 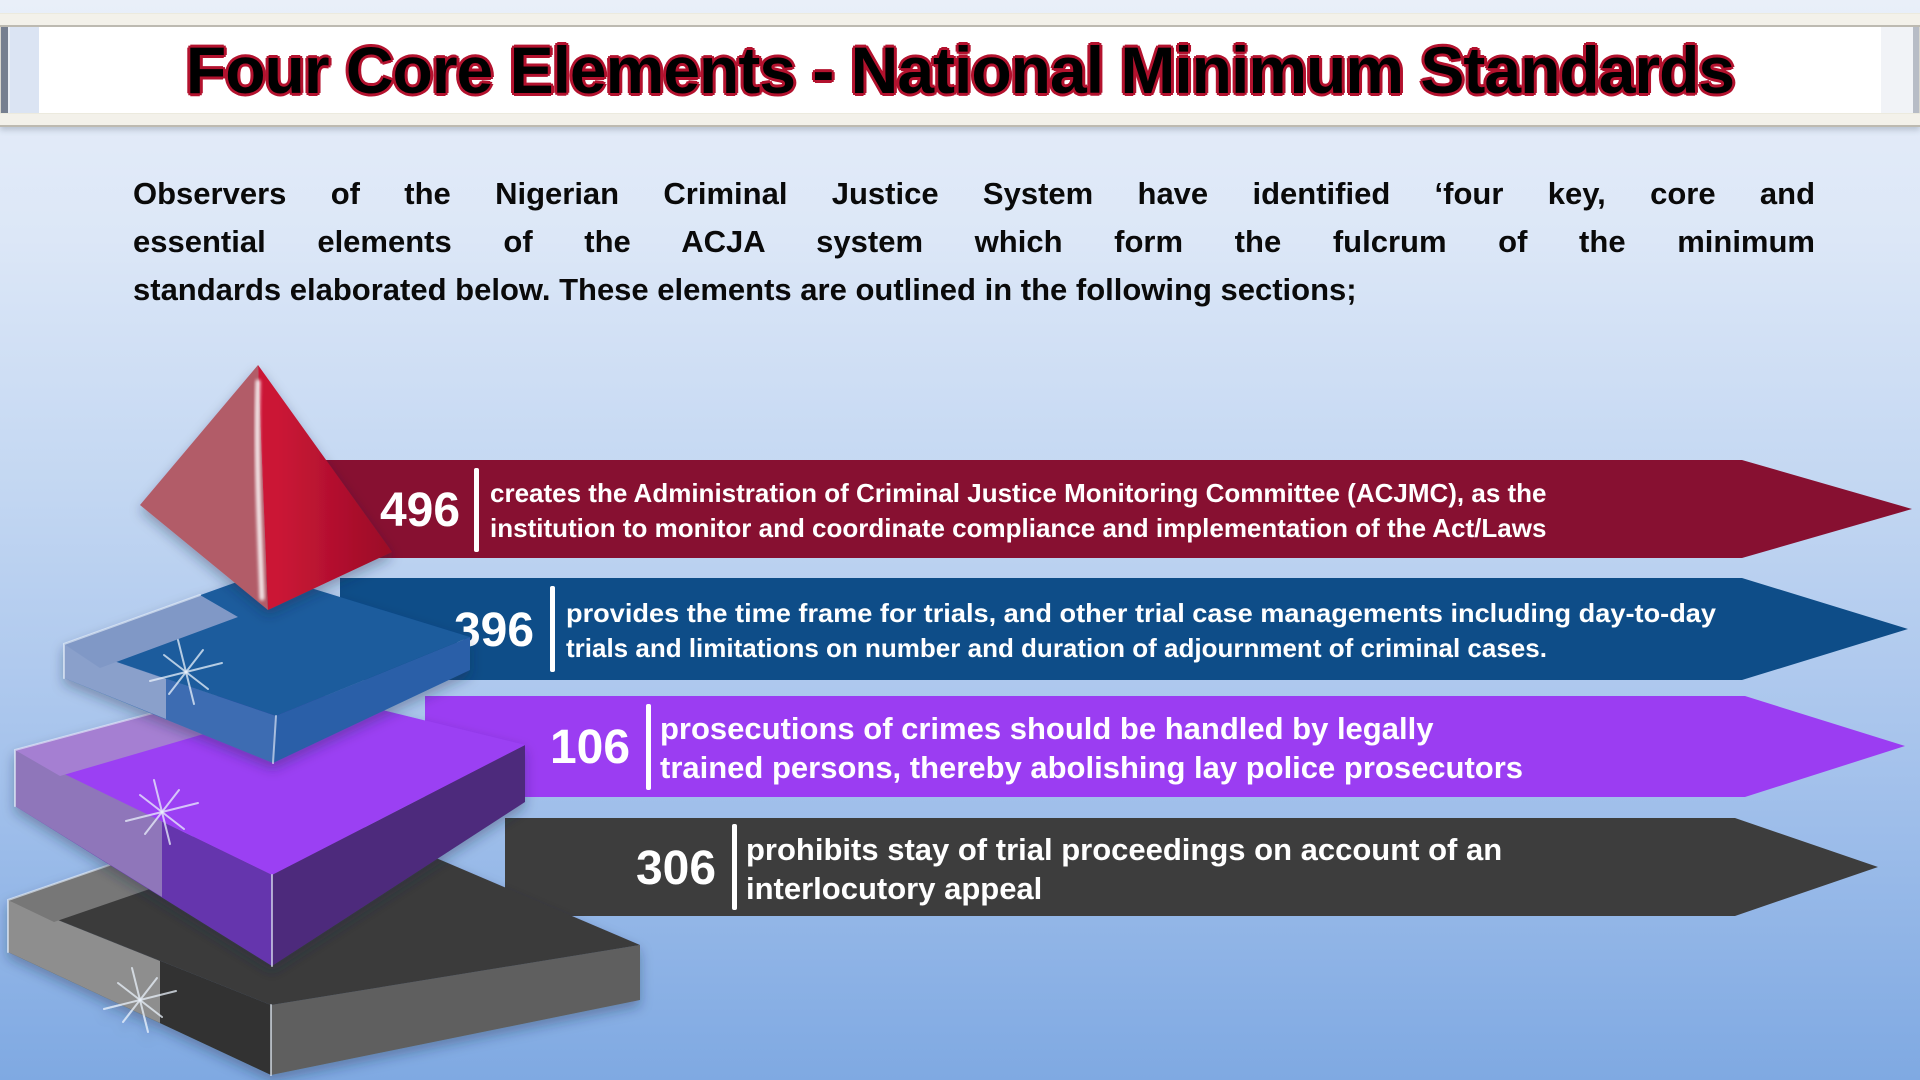 What do you see at coordinates (325, 487) in the screenshot?
I see `red-pyramid-right-face` at bounding box center [325, 487].